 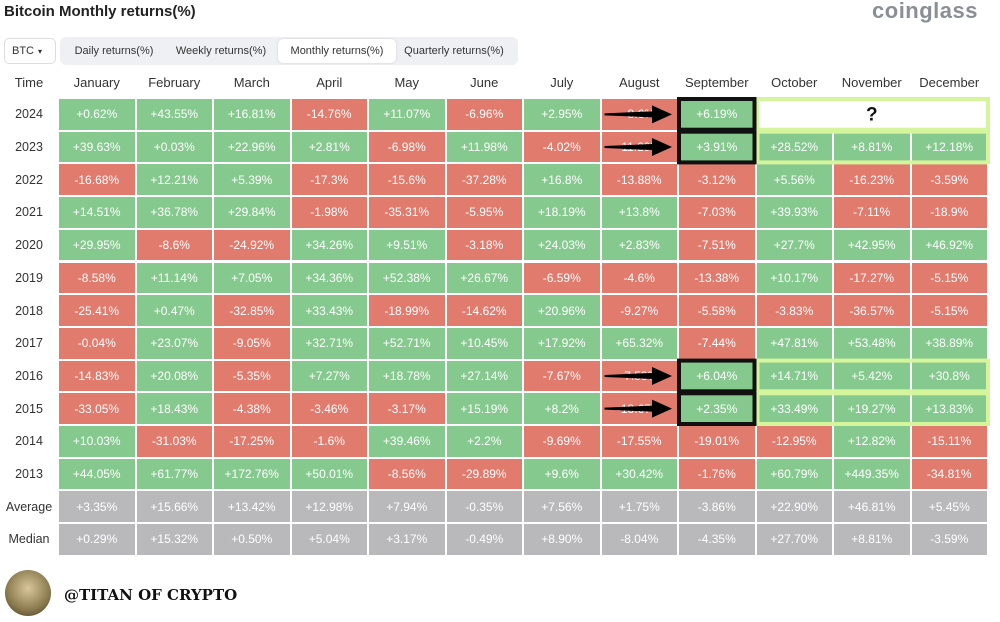 I want to click on cell: +9.6%, so click(x=562, y=474).